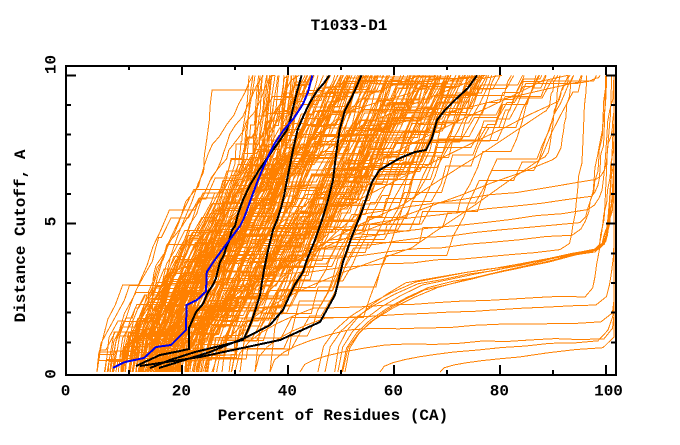 The height and width of the screenshot is (445, 680). Describe the element at coordinates (287, 392) in the screenshot. I see `svg-text: 40` at that location.